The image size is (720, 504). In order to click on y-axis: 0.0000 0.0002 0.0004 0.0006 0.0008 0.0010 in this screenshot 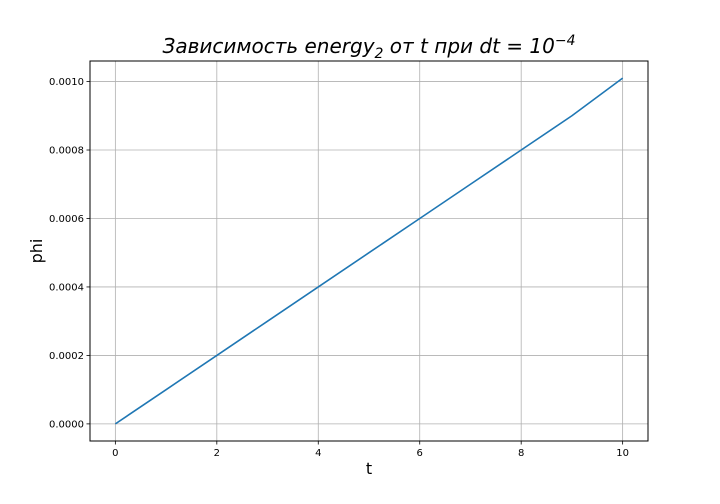, I will do `click(69, 253)`.